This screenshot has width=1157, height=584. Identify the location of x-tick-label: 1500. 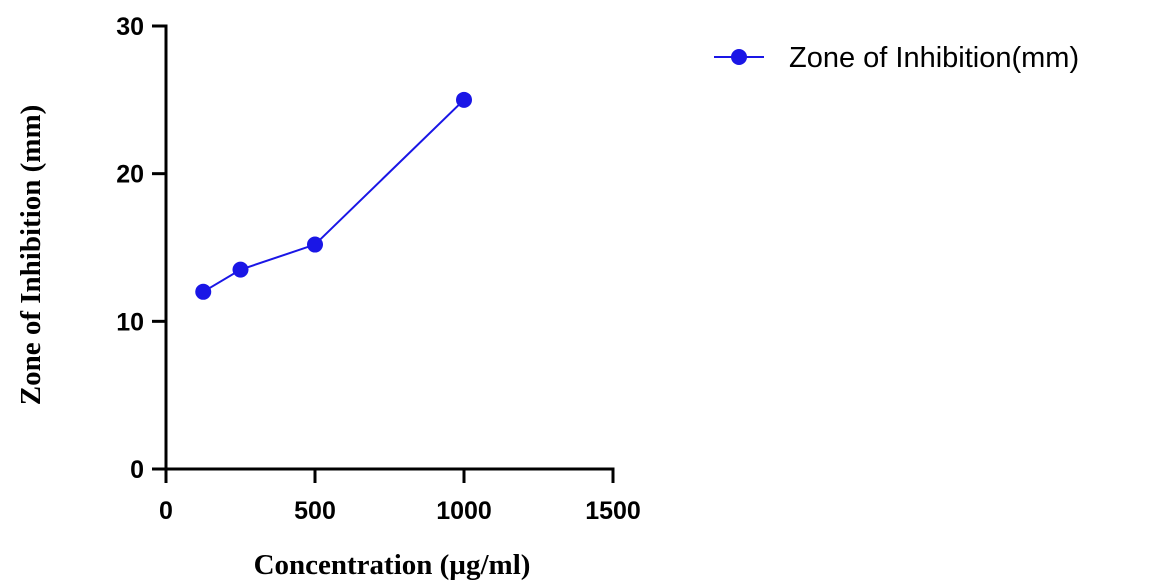
(613, 511).